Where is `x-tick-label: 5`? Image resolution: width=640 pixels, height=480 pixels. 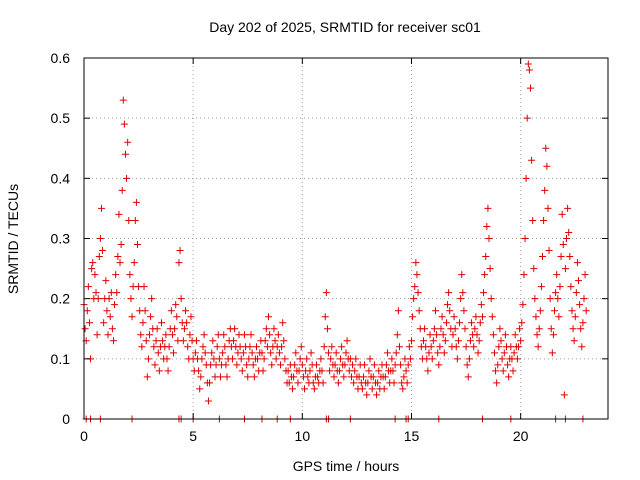 x-tick-label: 5 is located at coordinates (193, 436).